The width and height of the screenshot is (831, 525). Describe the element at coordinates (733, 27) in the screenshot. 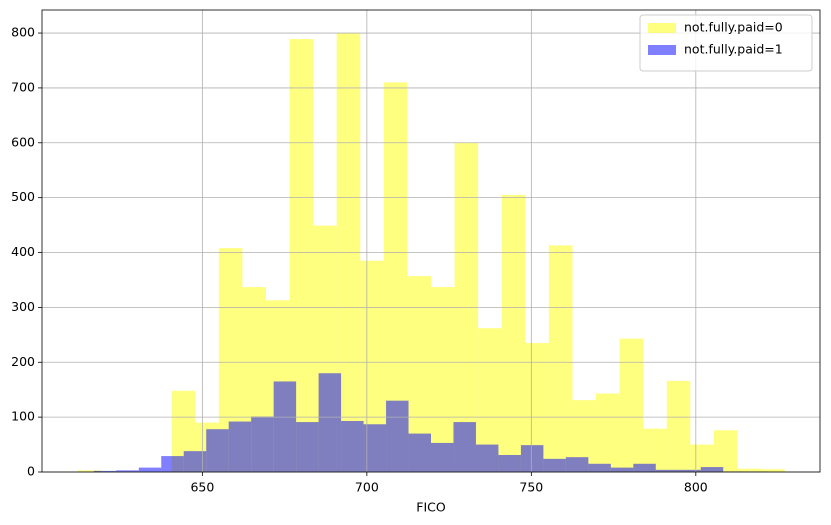

I see `legend-label: not.fully.paid=0` at that location.